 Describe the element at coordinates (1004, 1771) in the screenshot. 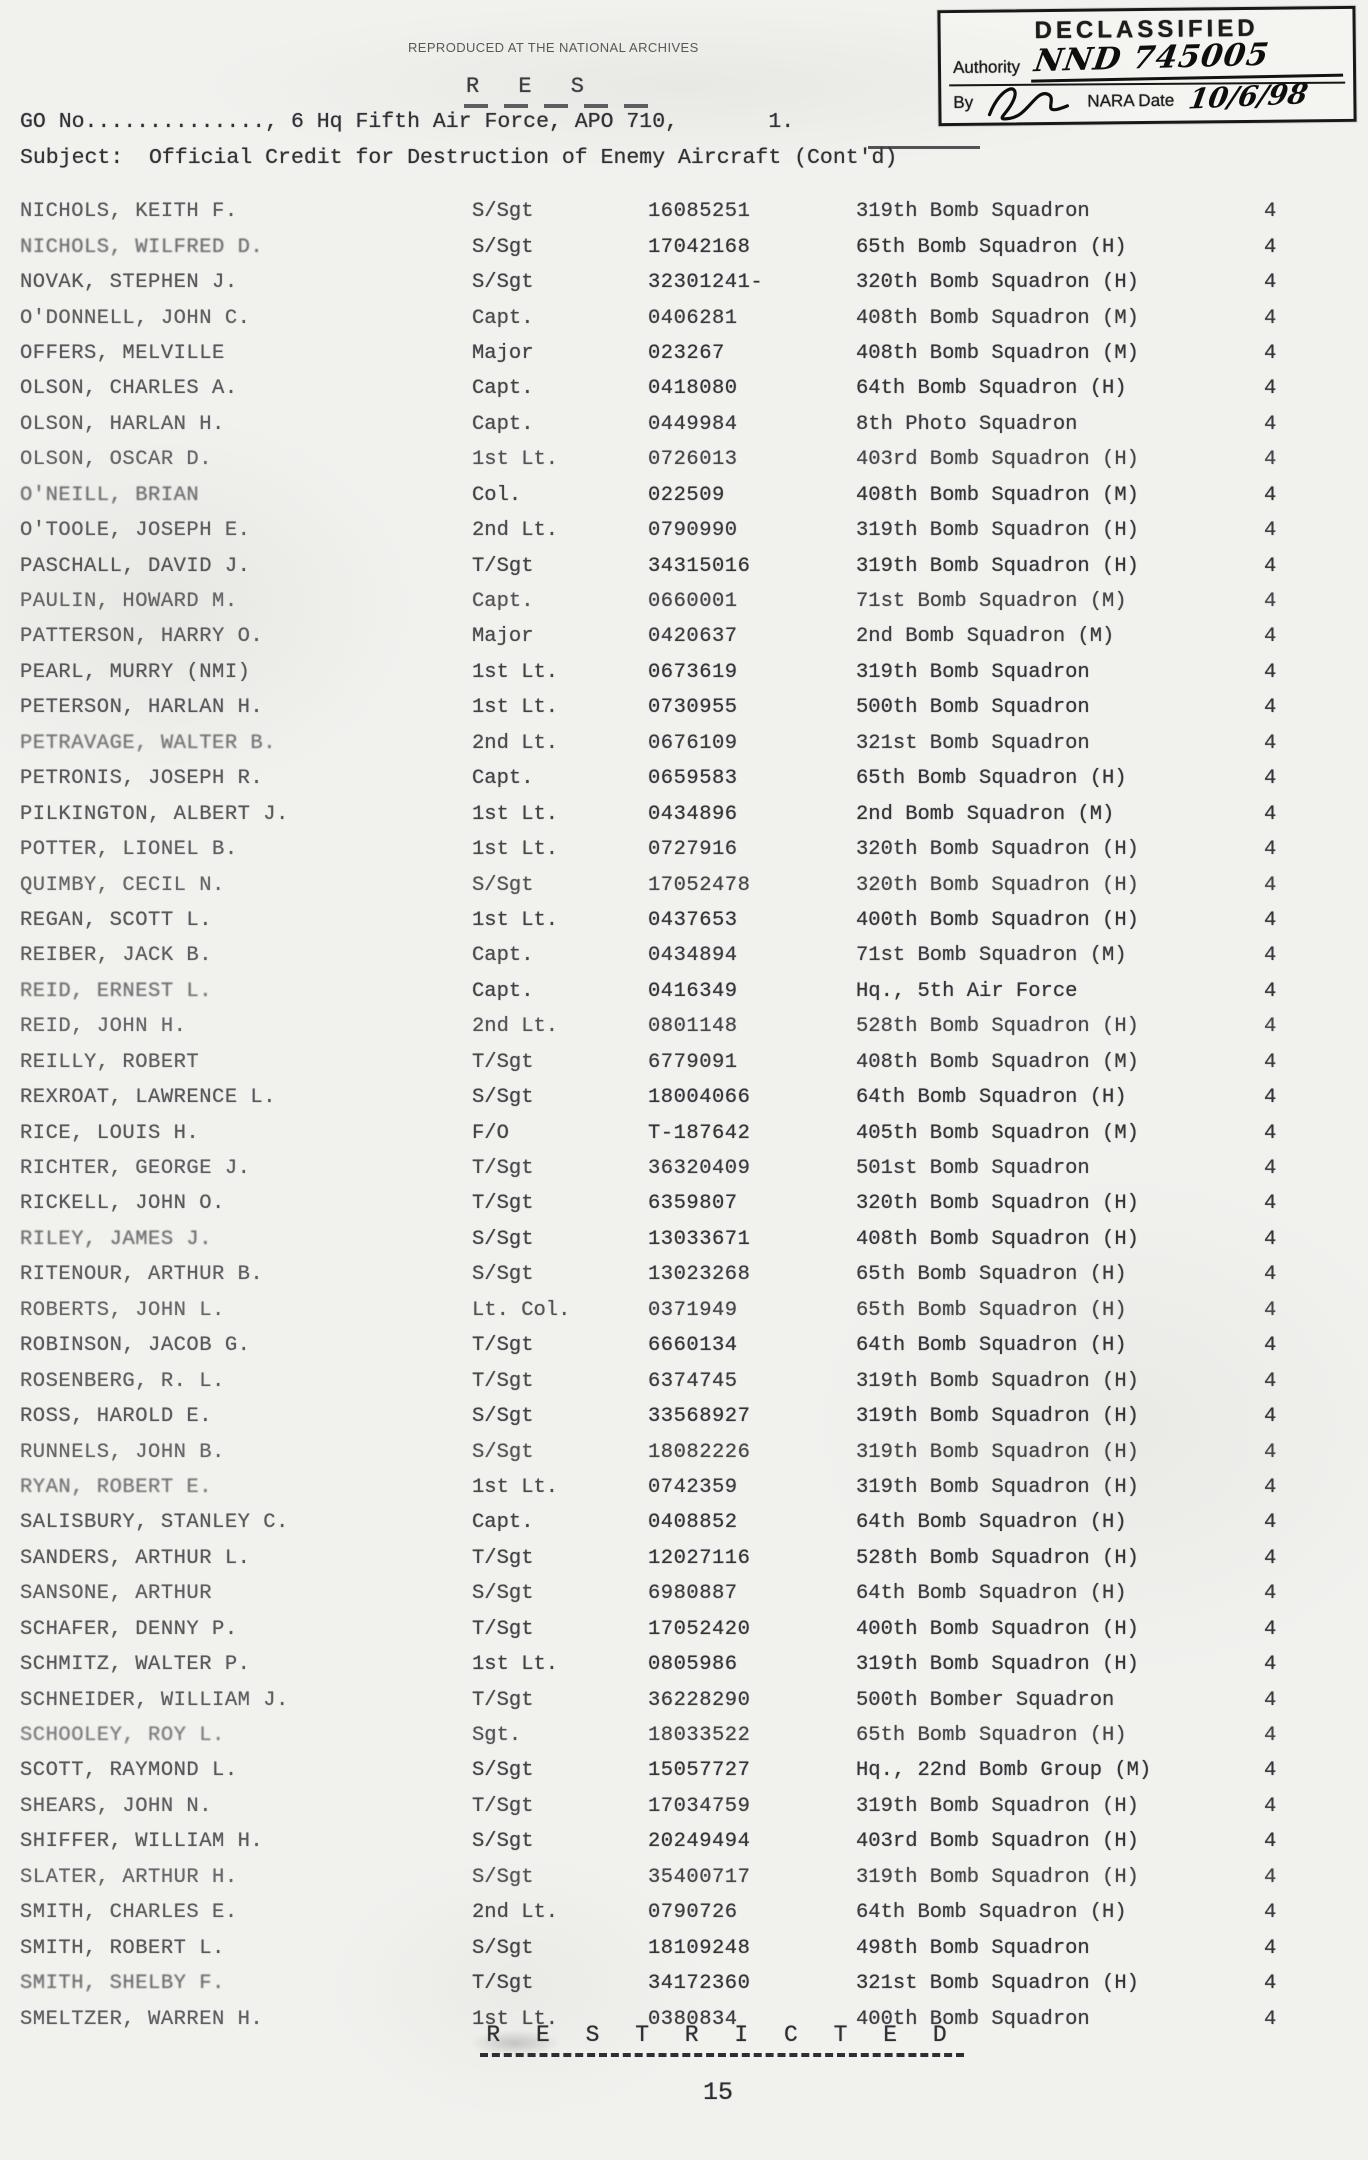

I see `airman-unit: Hq., 22nd Bomb Group (M)` at that location.